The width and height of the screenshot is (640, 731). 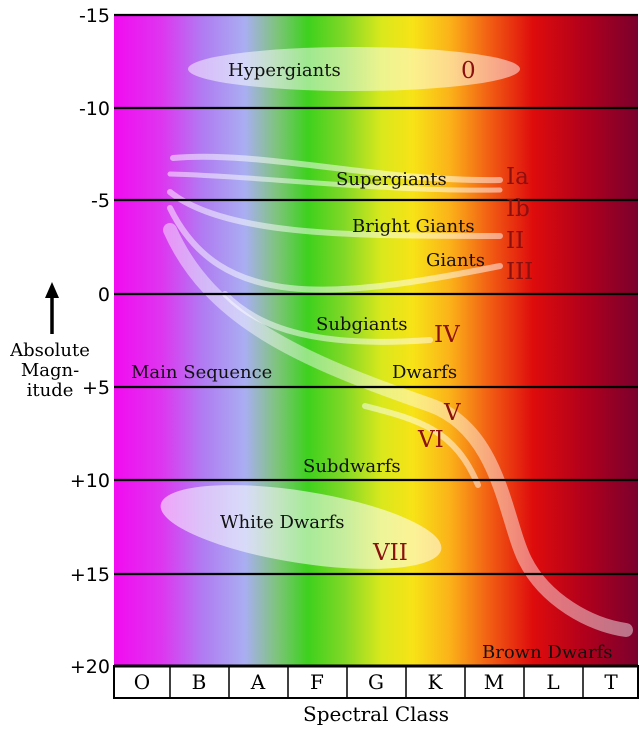 I want to click on label-subdwarfs: Subdwarfs, so click(x=352, y=466).